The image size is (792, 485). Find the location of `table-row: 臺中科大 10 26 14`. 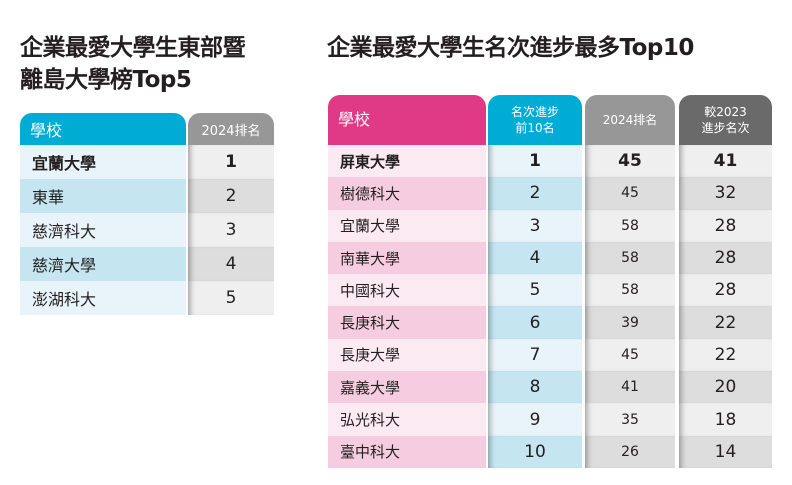

table-row: 臺中科大 10 26 14 is located at coordinates (550, 451).